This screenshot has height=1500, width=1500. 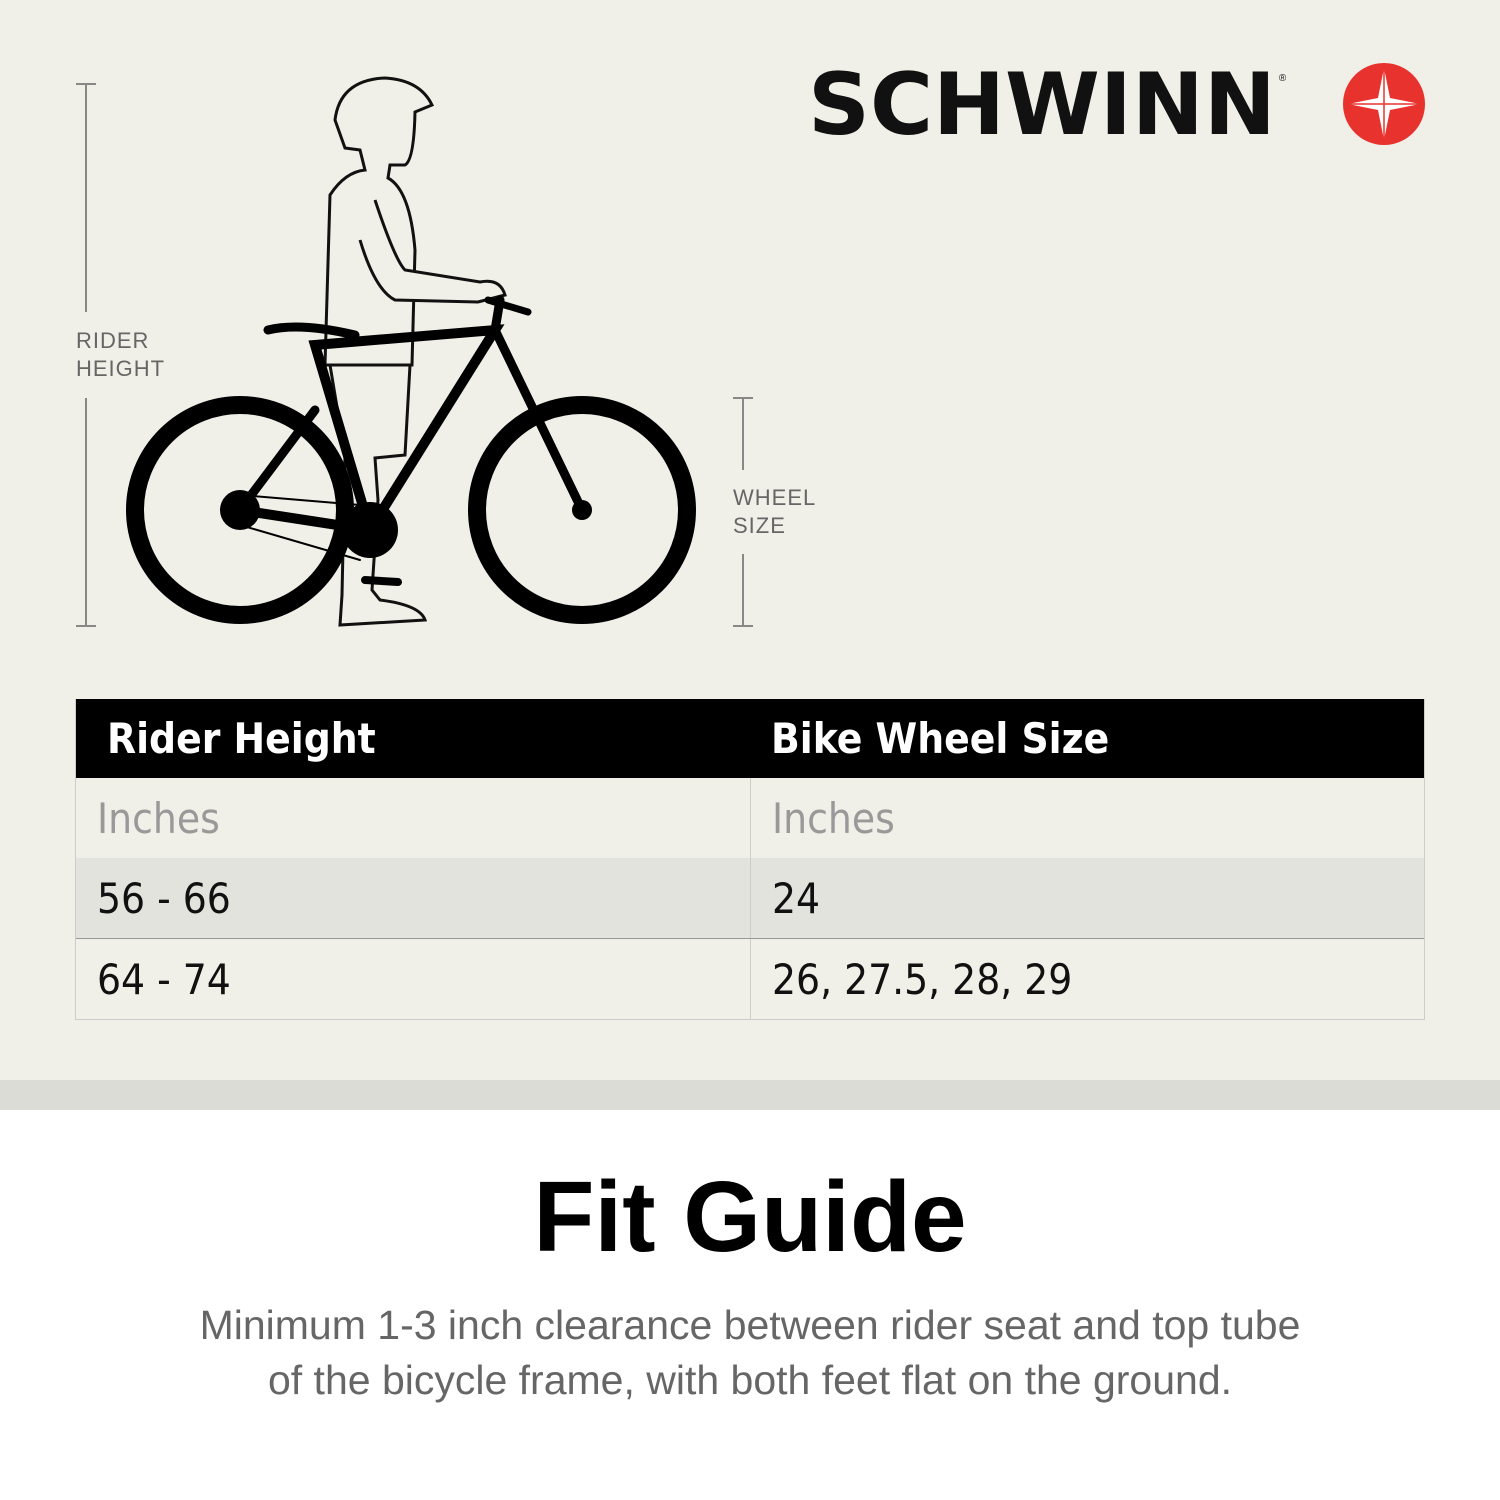 I want to click on label-line: RIDER, so click(x=113, y=340).